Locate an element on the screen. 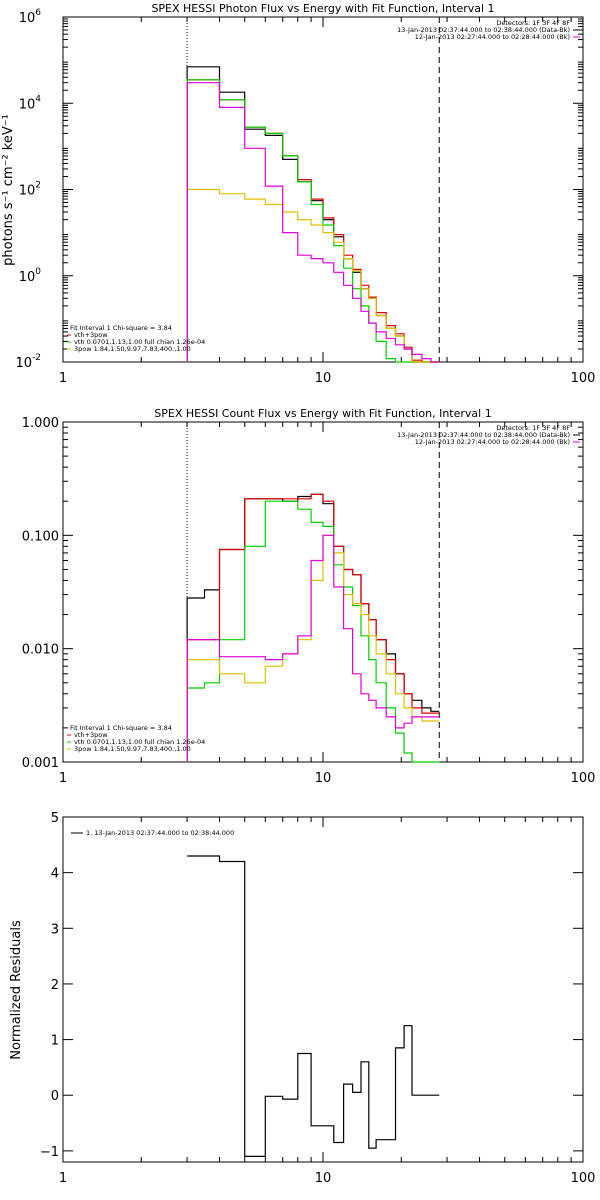  y-tick-label: 0.010 is located at coordinates (40, 650).